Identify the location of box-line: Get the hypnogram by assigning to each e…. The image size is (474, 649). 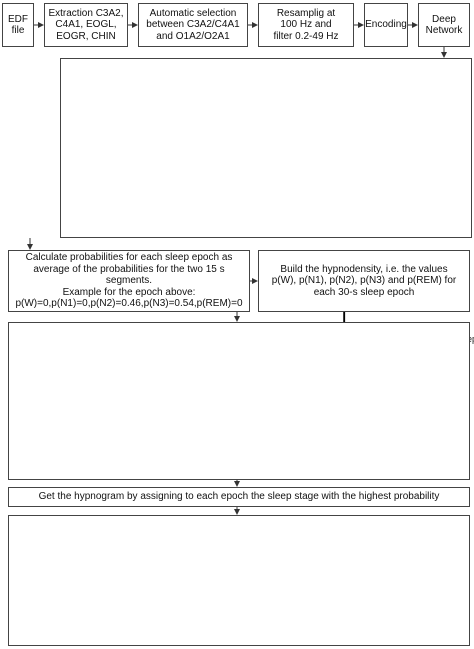
(239, 497).